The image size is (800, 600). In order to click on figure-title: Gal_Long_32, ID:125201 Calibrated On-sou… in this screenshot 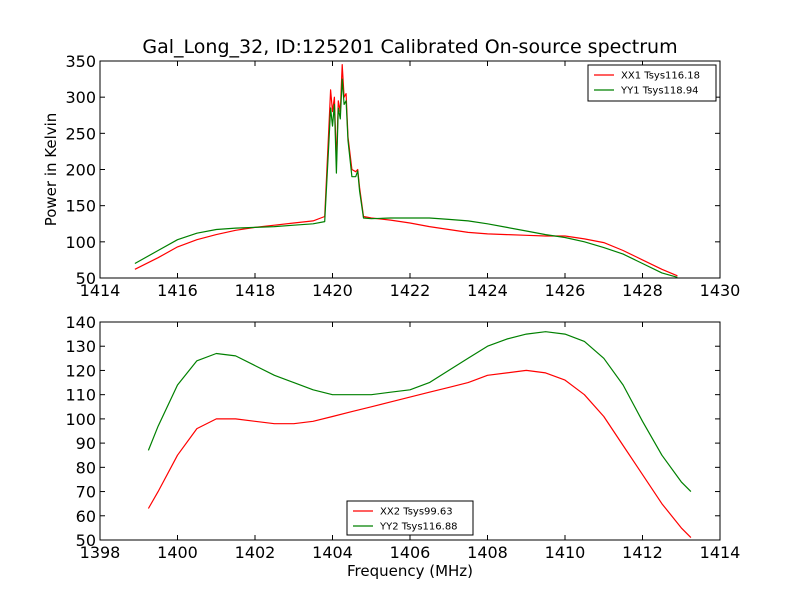, I will do `click(409, 47)`.